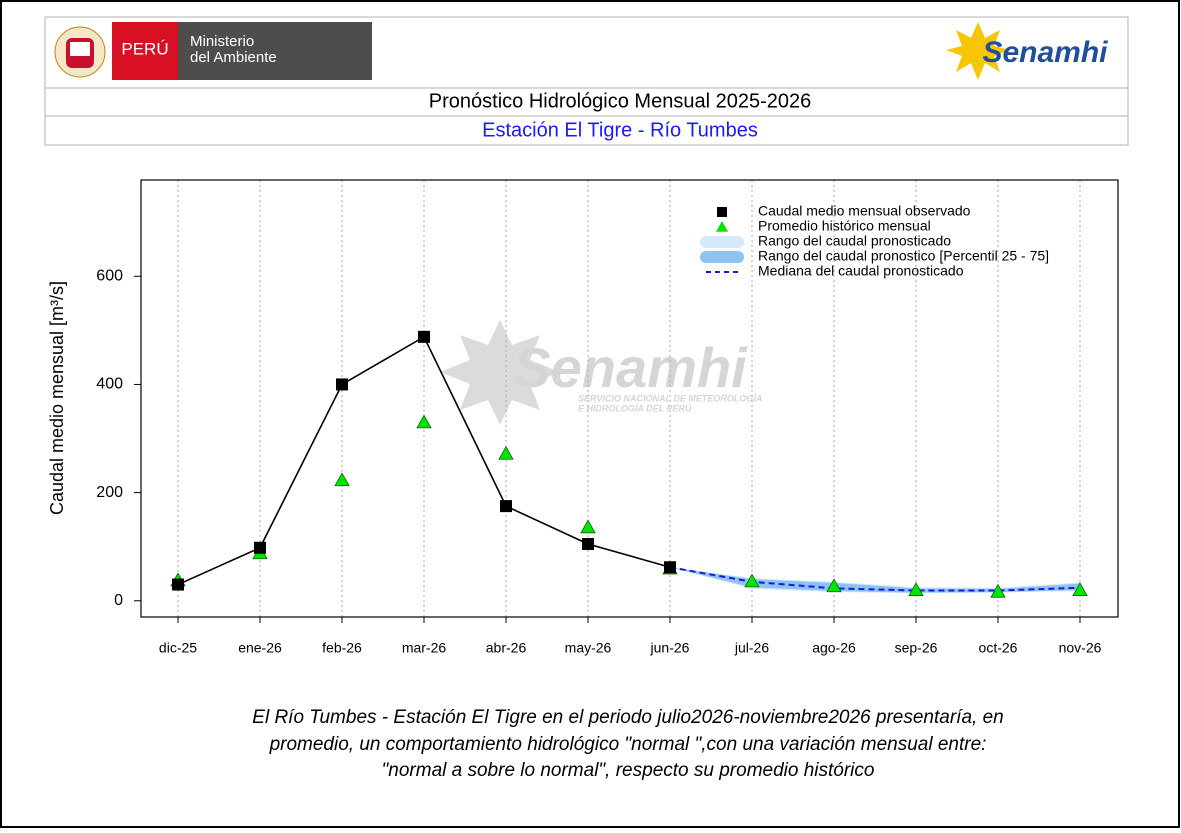  I want to click on x-tick-label: dic-25, so click(178, 648).